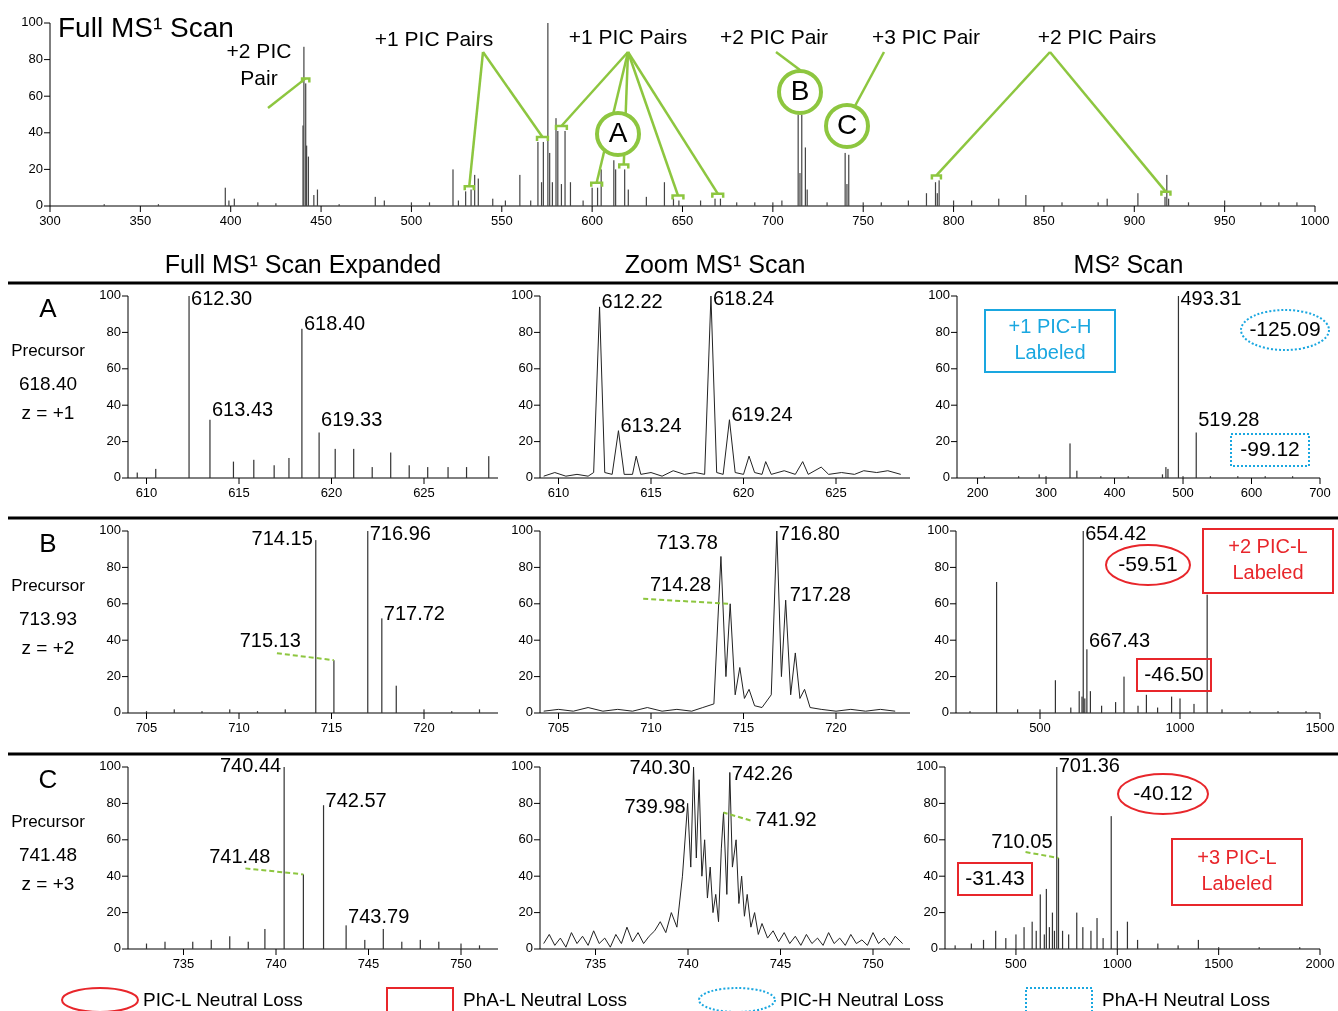 The height and width of the screenshot is (1011, 1338). Describe the element at coordinates (1117, 963) in the screenshot. I see `x-tick-label: 1000` at that location.